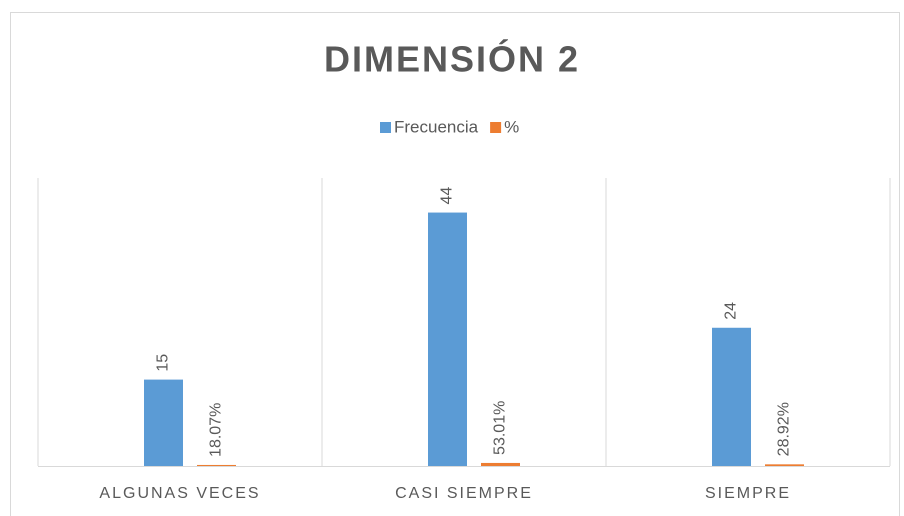 The image size is (904, 516). Describe the element at coordinates (436, 126) in the screenshot. I see `legend-label: Frecuencia` at that location.